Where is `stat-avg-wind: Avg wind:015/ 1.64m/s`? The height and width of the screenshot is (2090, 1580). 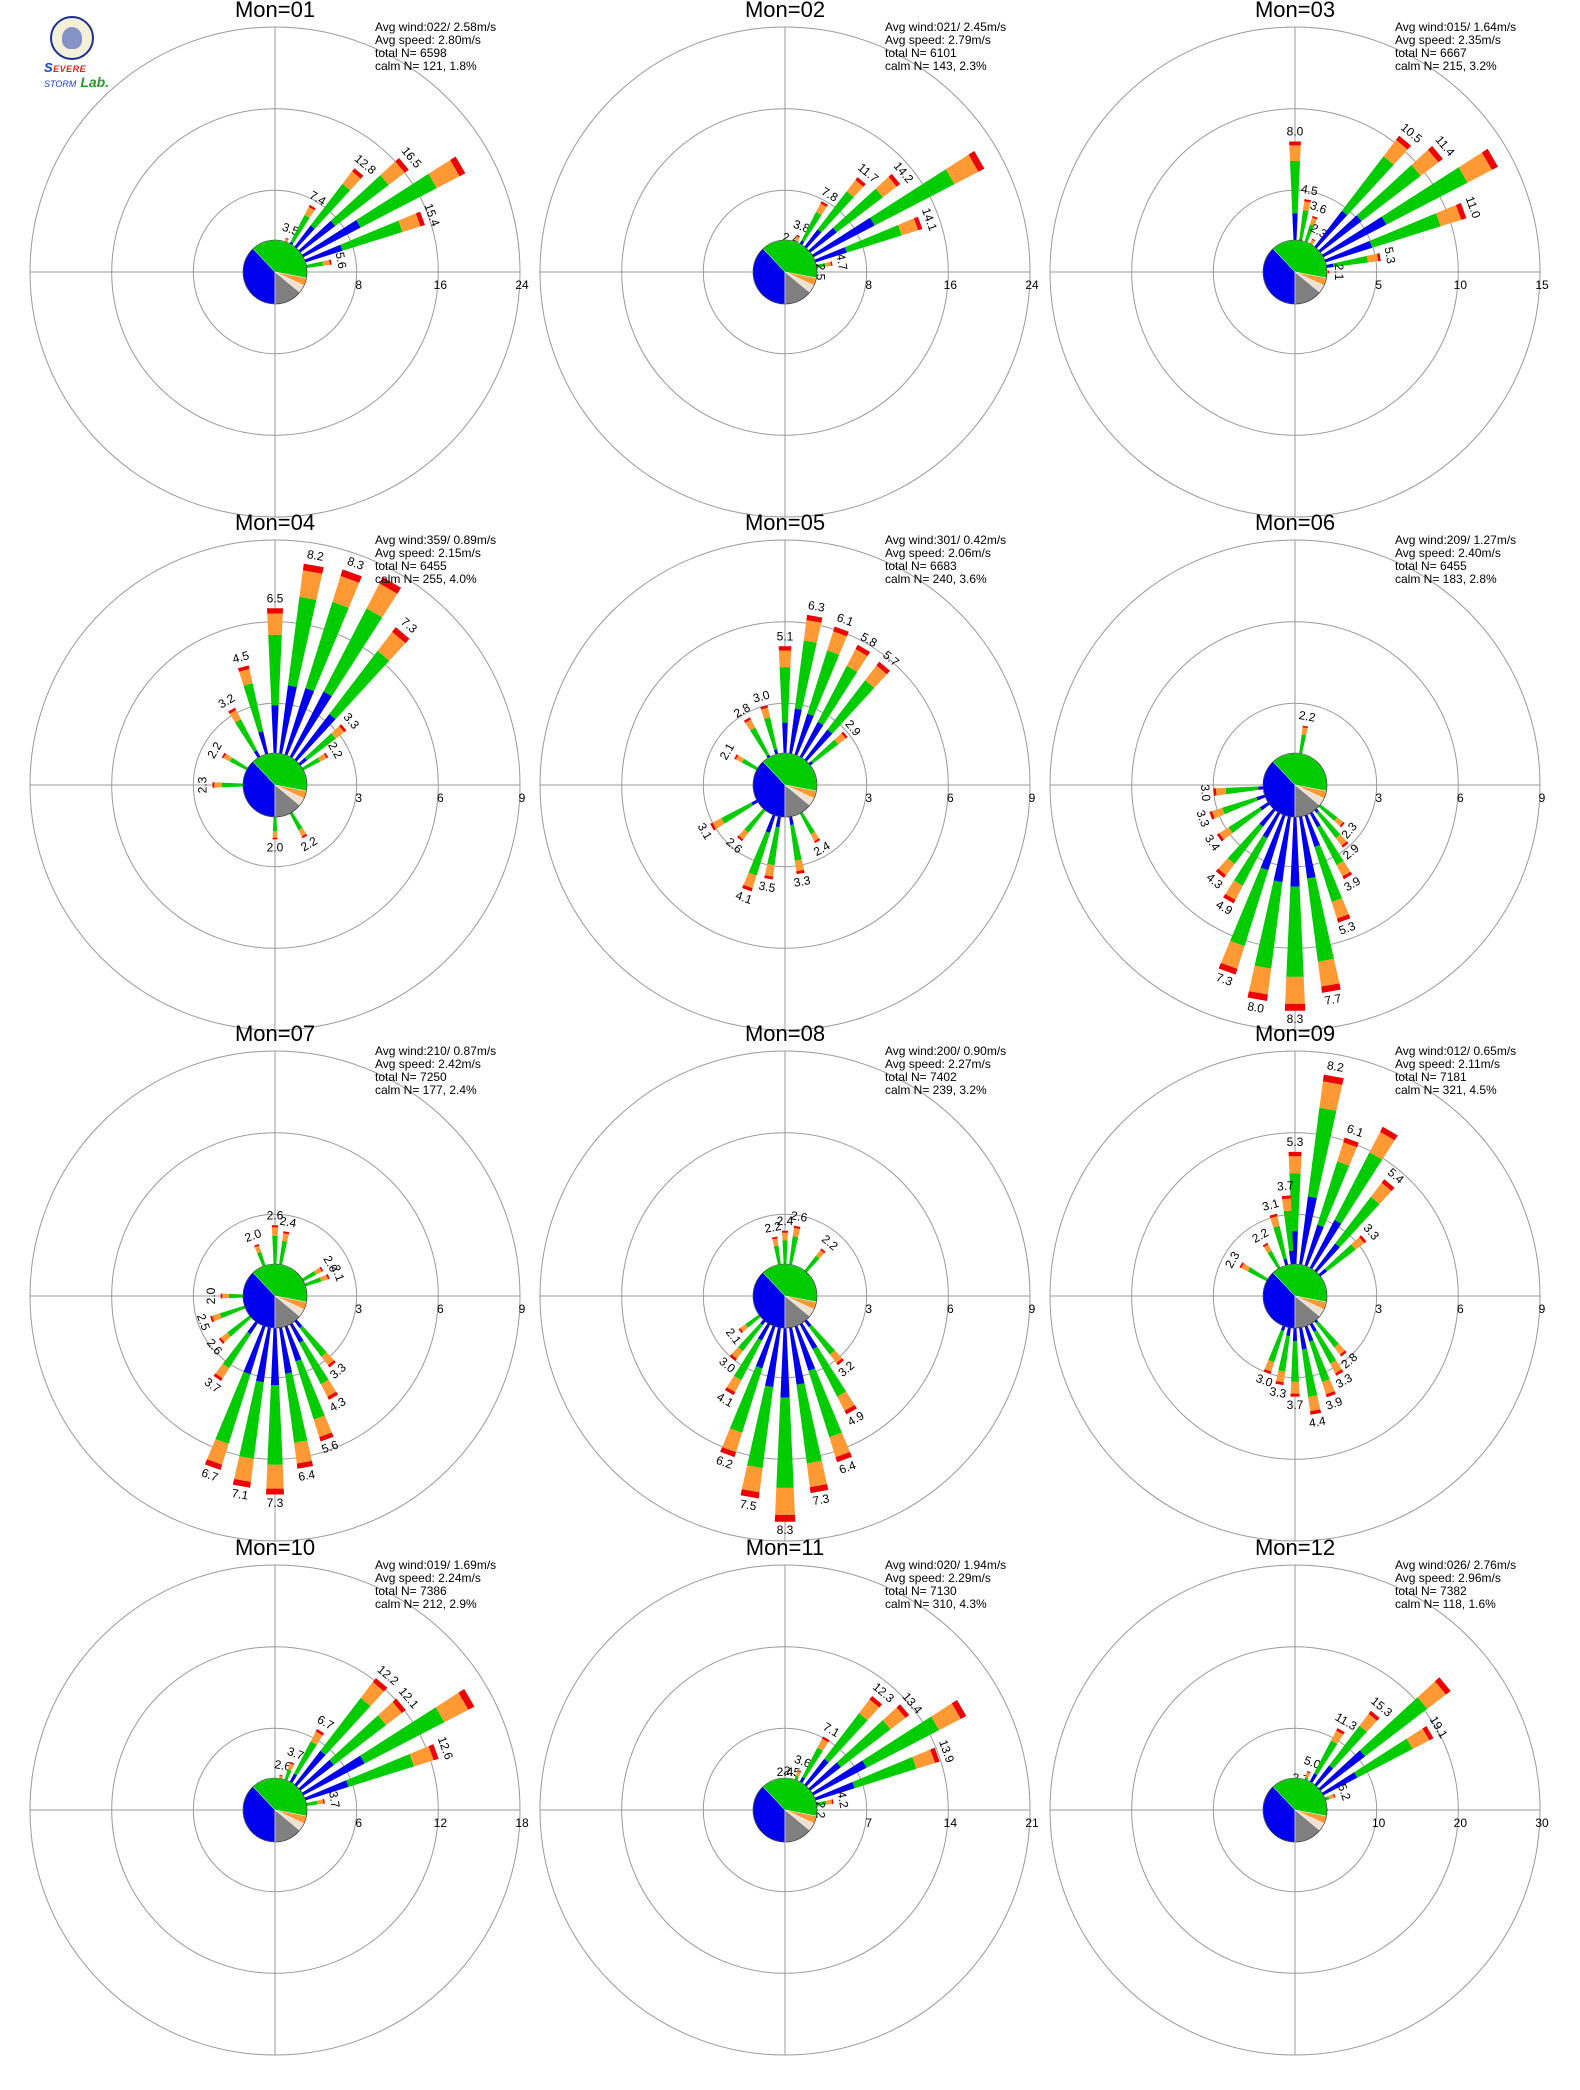 stat-avg-wind: Avg wind:015/ 1.64m/s is located at coordinates (1455, 27).